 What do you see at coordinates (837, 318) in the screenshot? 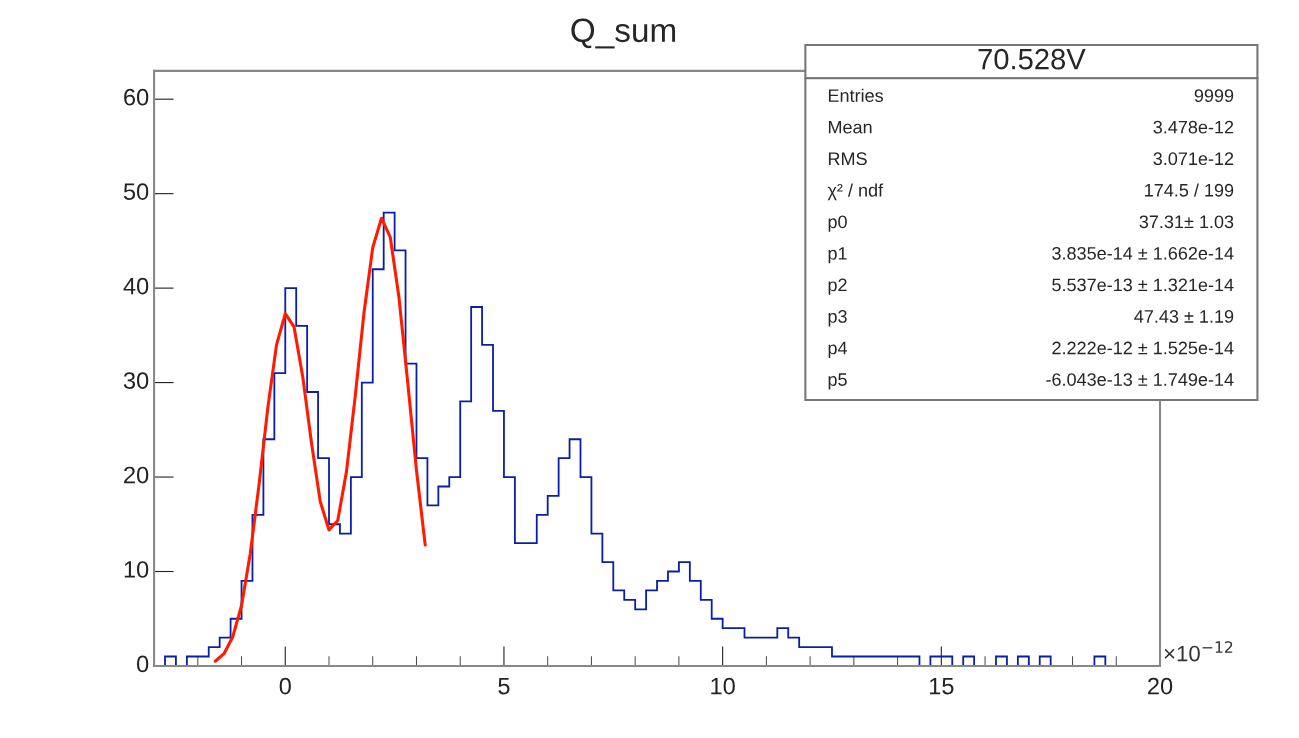
I see `annotation: p3` at bounding box center [837, 318].